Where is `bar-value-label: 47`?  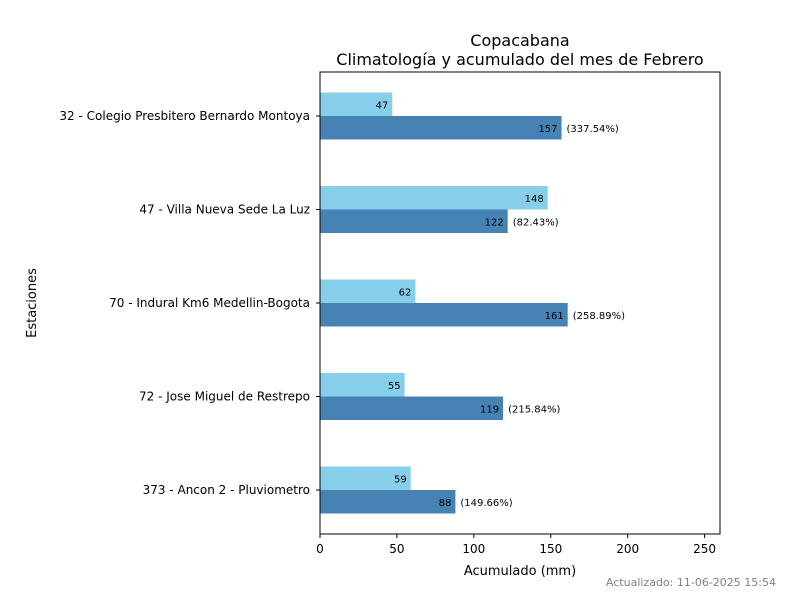
bar-value-label: 47 is located at coordinates (382, 105).